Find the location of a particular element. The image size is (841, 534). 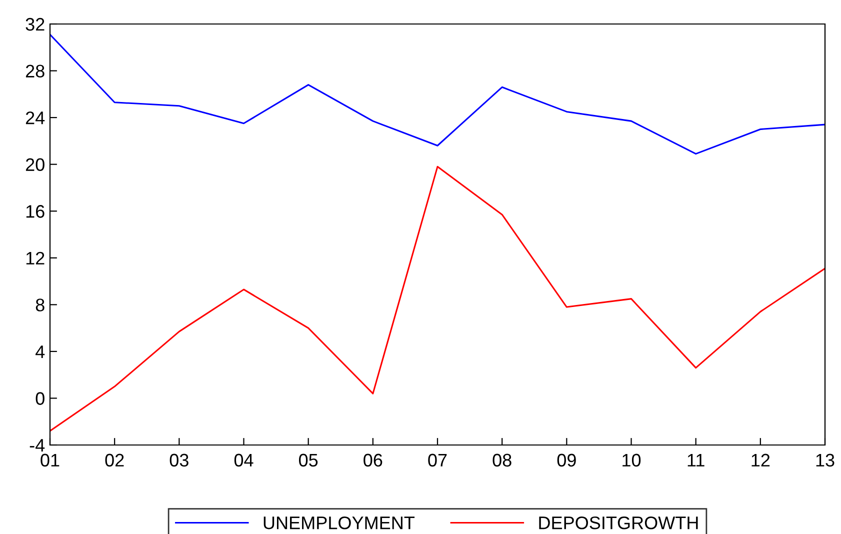

y-tick-label: 0 is located at coordinates (40, 398).